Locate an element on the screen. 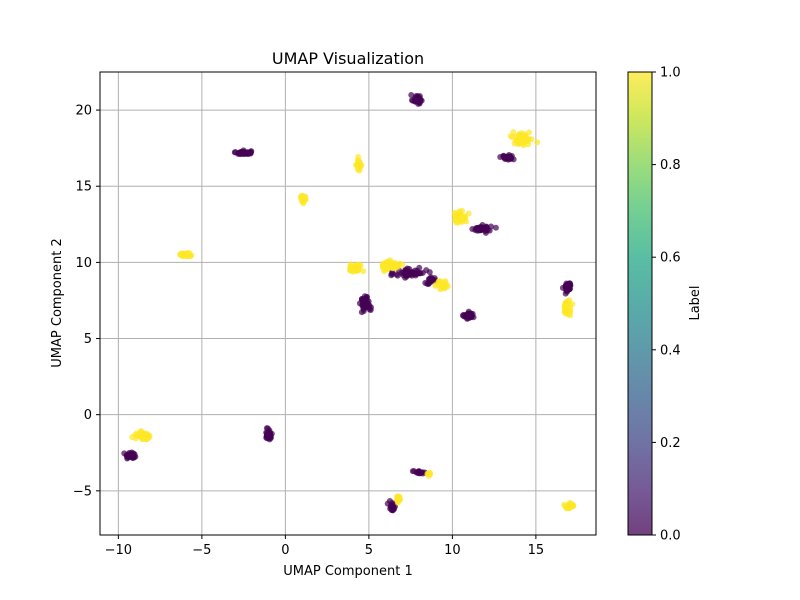 Image resolution: width=800 pixels, height=600 pixels. y-tick-label: 15 is located at coordinates (83, 187).